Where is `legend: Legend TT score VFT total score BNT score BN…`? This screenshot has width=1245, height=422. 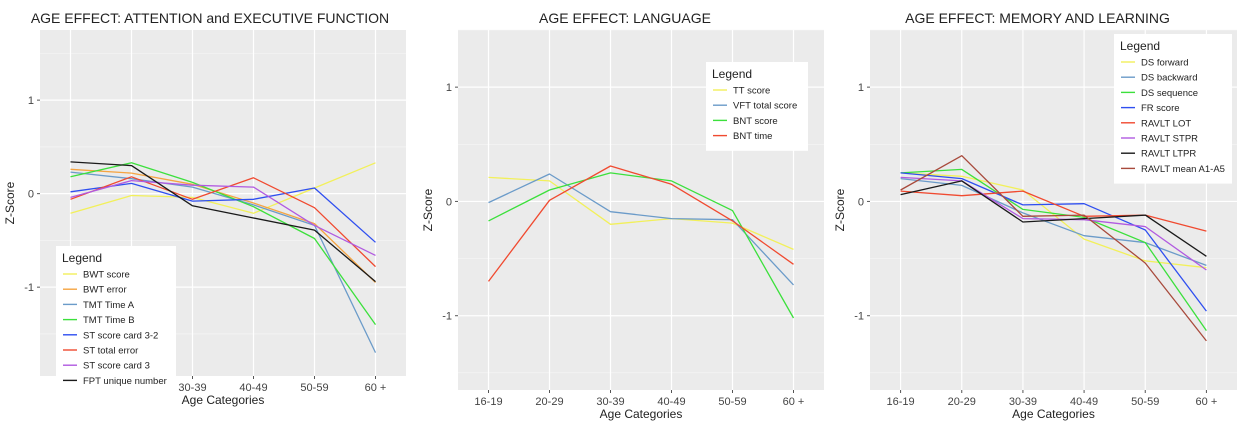 legend: Legend TT score VFT total score BNT score BN… is located at coordinates (757, 106).